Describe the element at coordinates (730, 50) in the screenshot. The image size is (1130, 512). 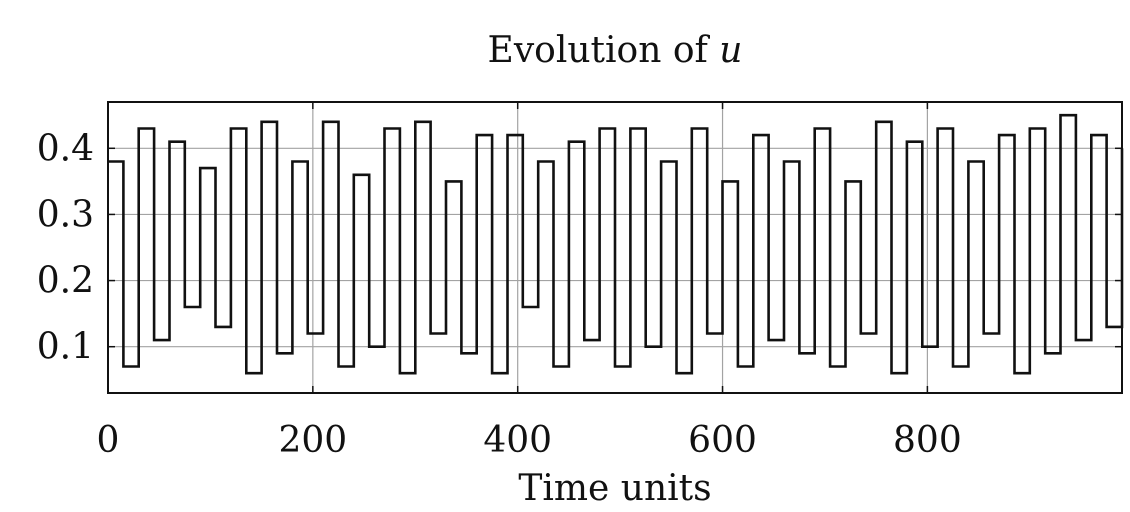
I see `chart-title-variable: u` at that location.